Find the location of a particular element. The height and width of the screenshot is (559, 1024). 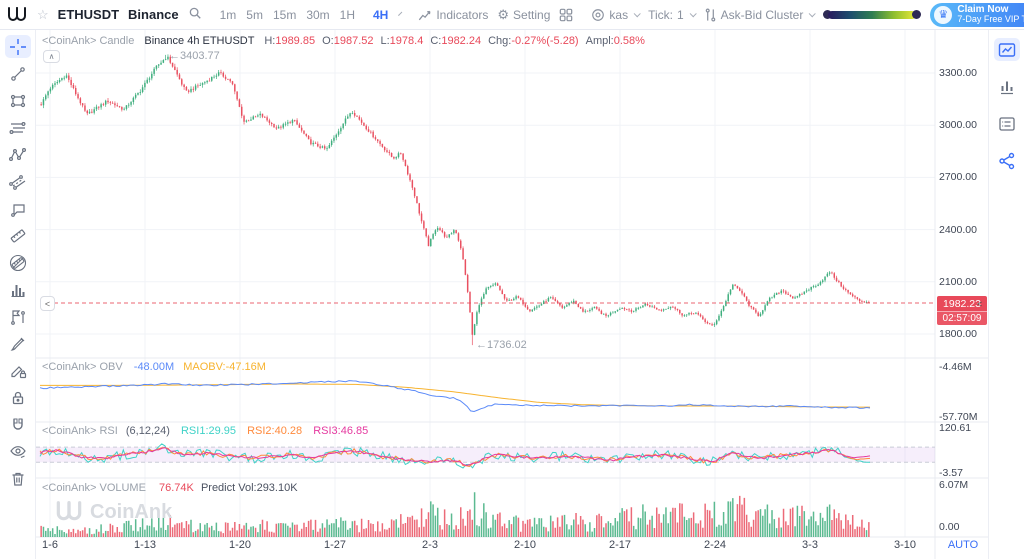

tool-lock is located at coordinates (18, 397).